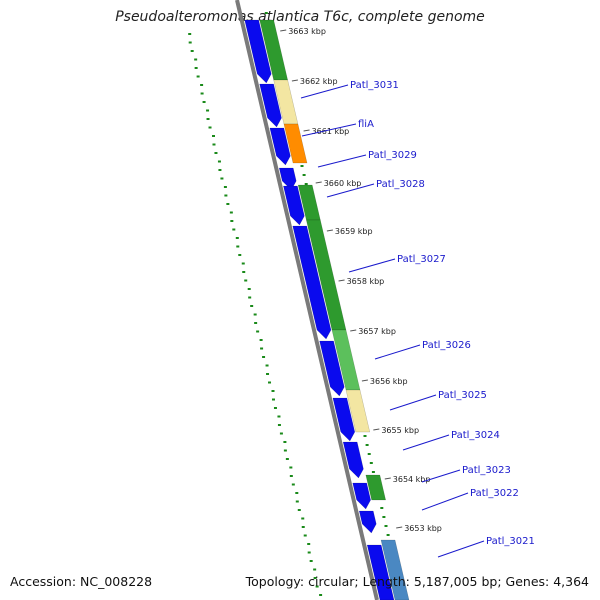 The width and height of the screenshot is (600, 600). I want to click on gene-label: Patl_3029, so click(392, 155).